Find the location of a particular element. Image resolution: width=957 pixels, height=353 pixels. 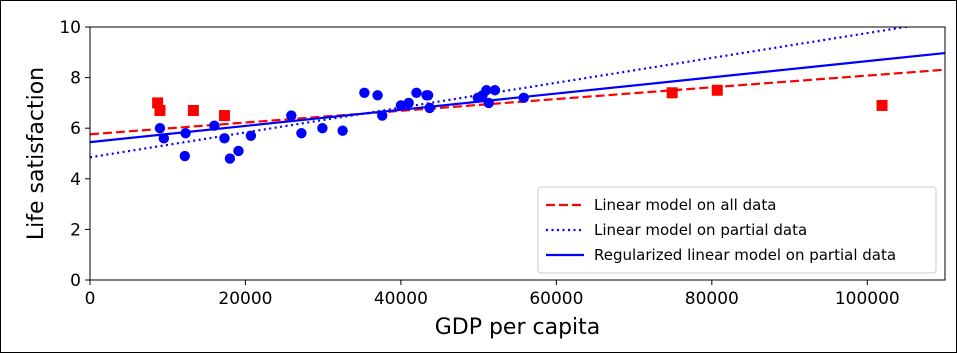

x-tick-label: 100000 is located at coordinates (867, 299).